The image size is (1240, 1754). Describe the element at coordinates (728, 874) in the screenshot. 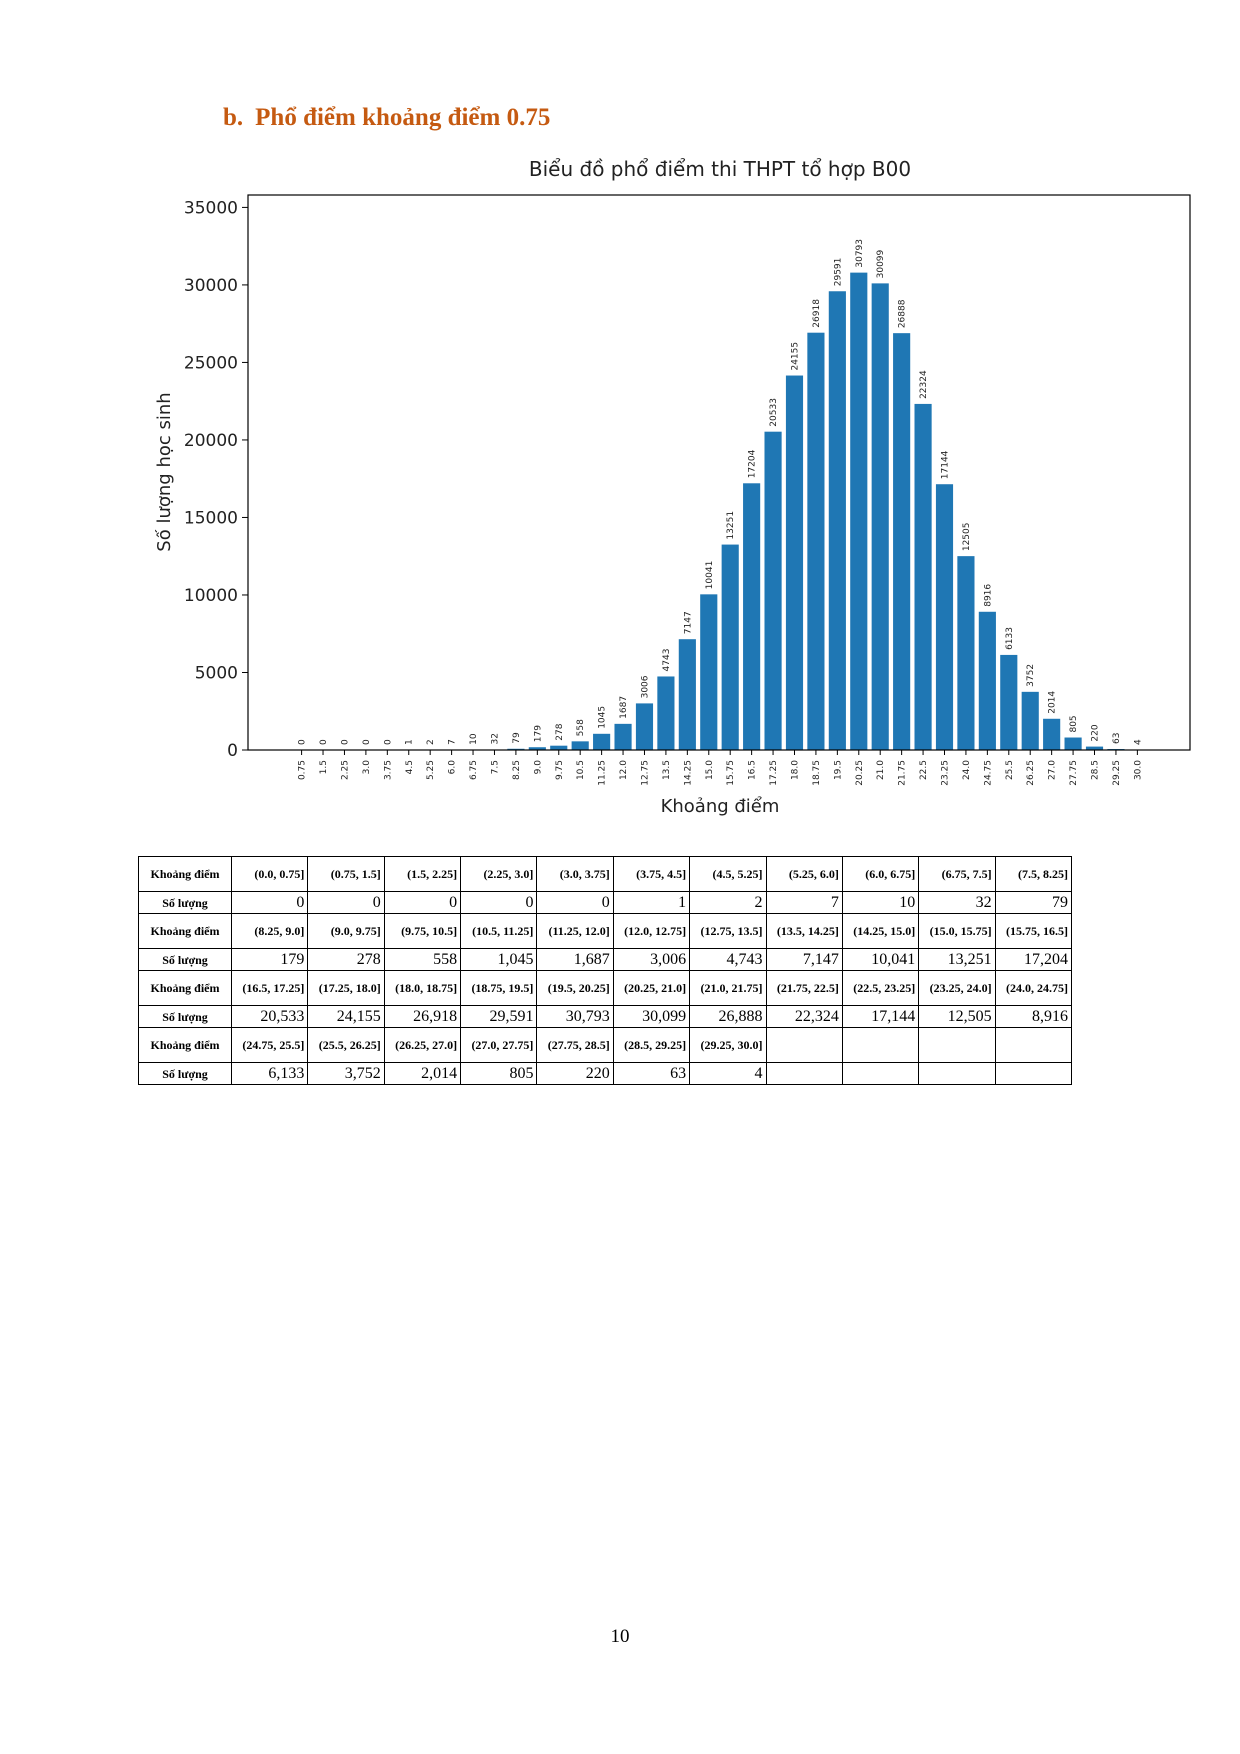

I see `table-cell: (4.5, 5.25]` at that location.